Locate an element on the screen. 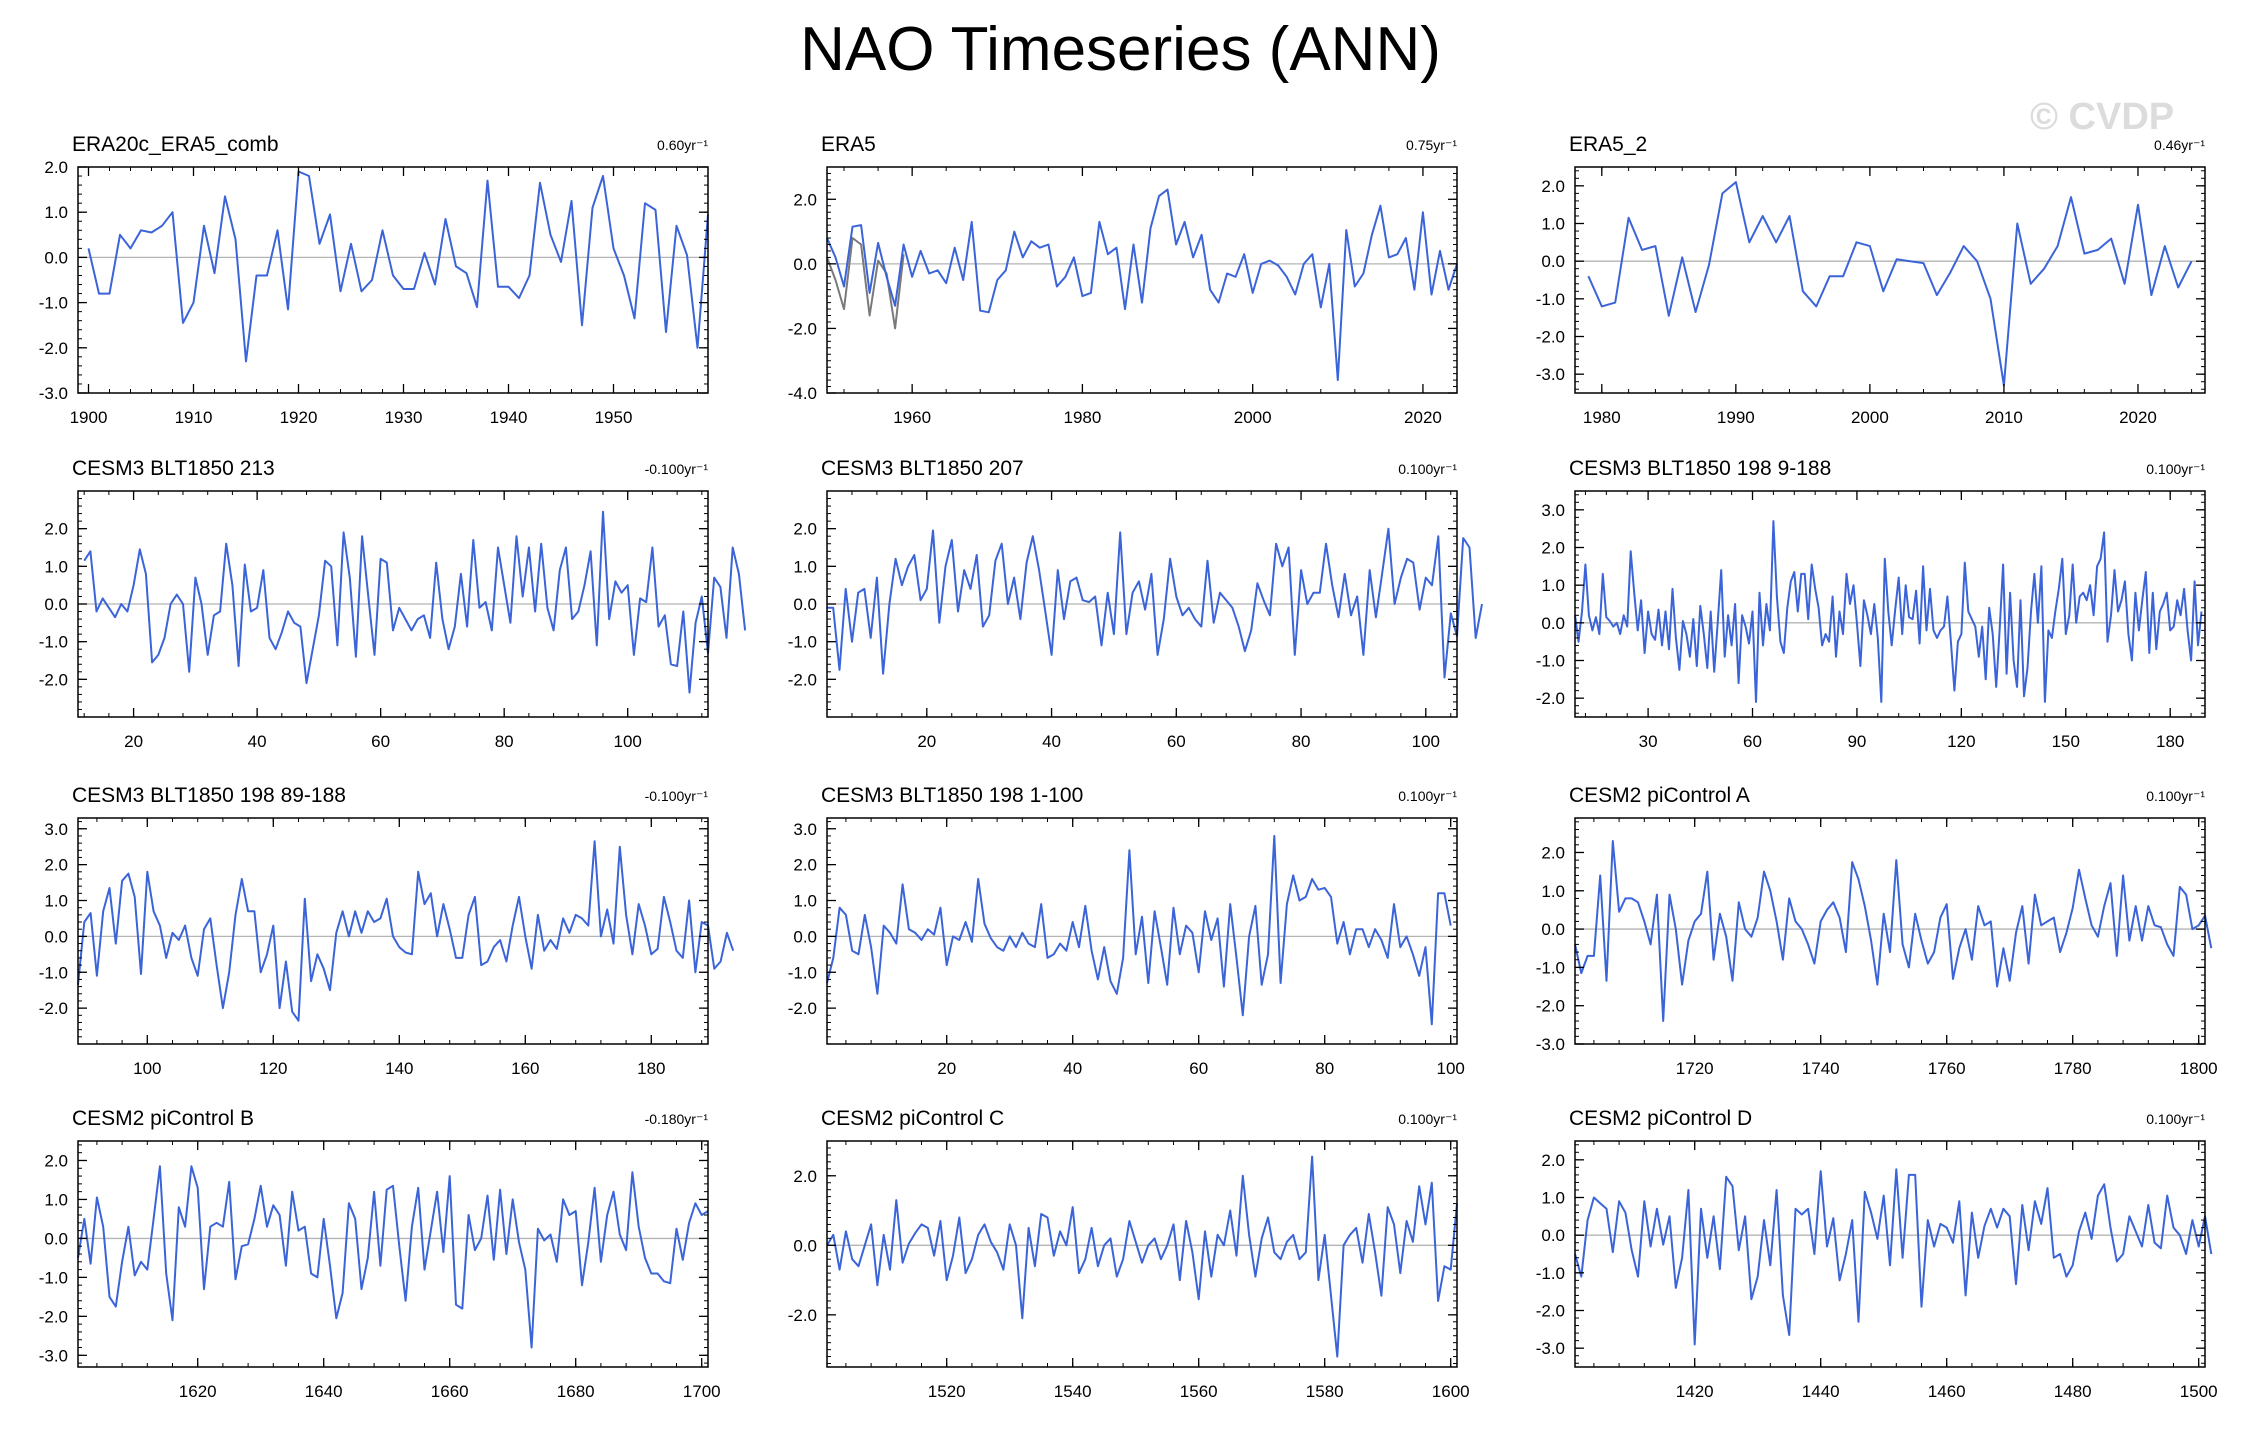  x-tick-label: 180 is located at coordinates (2170, 741).